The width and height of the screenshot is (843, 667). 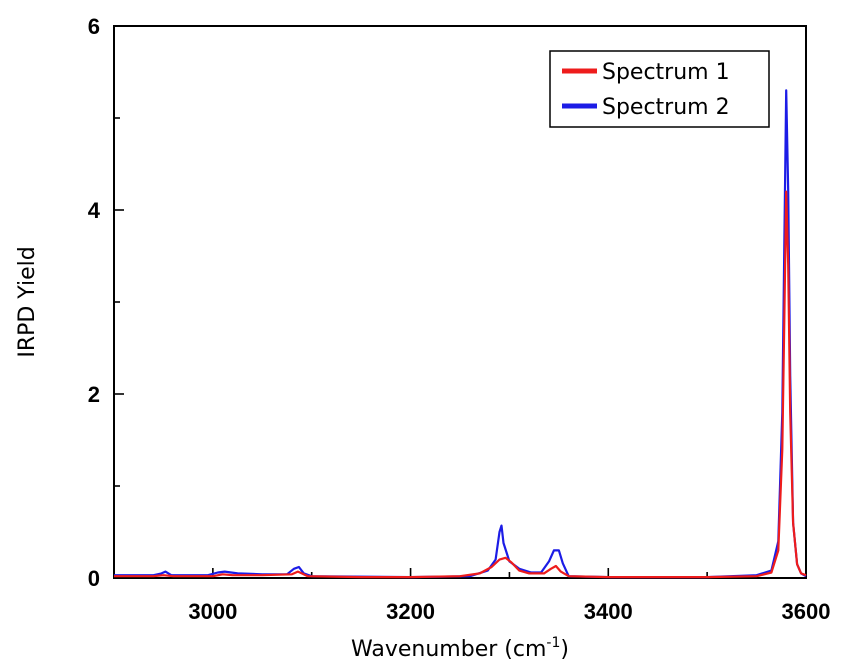 I want to click on legend-label-spectrum-2: Spectrum 2, so click(x=666, y=107).